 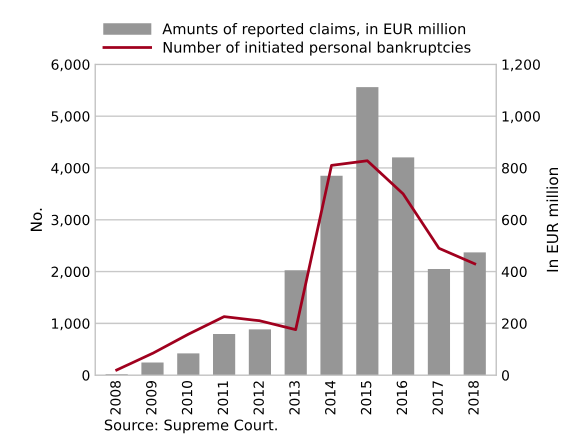 I want to click on x-tick-label: 2012, so click(x=258, y=397).